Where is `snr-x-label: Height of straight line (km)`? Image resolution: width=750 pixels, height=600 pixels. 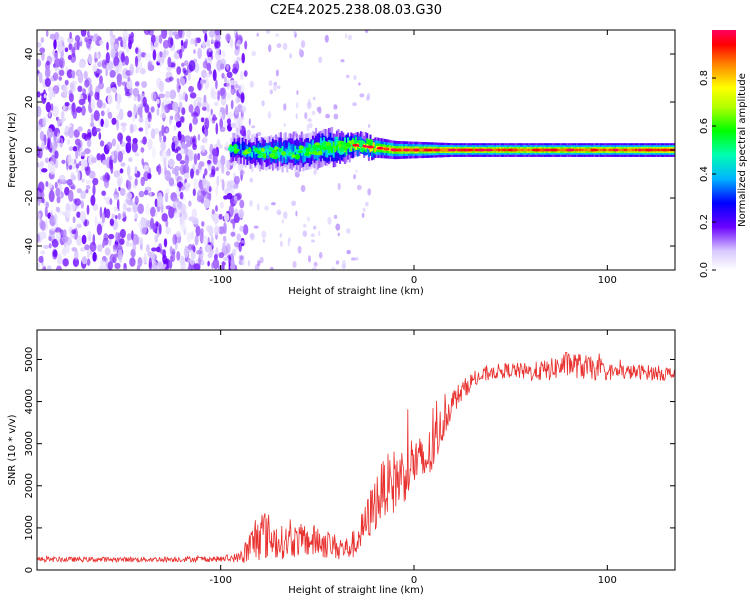 snr-x-label: Height of straight line (km) is located at coordinates (356, 590).